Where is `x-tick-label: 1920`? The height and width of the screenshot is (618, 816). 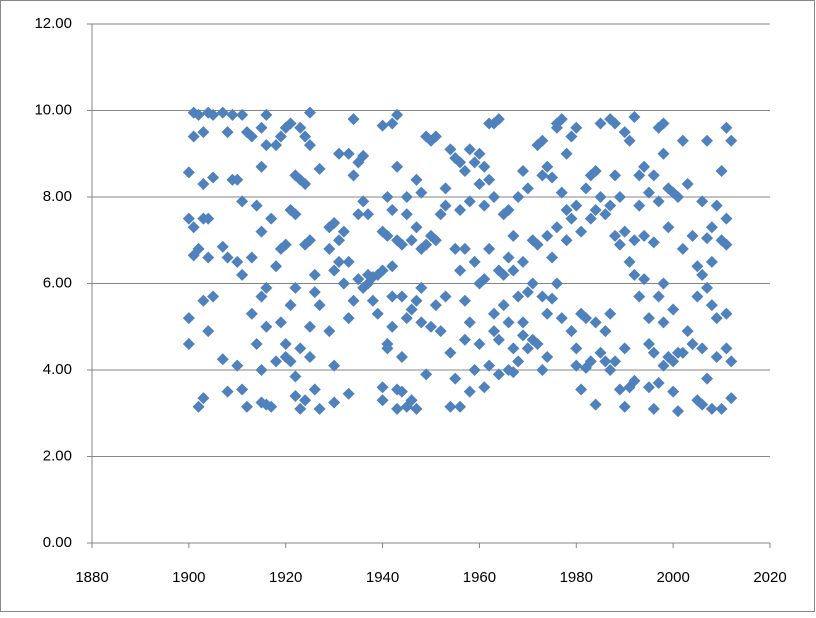 x-tick-label: 1920 is located at coordinates (285, 577).